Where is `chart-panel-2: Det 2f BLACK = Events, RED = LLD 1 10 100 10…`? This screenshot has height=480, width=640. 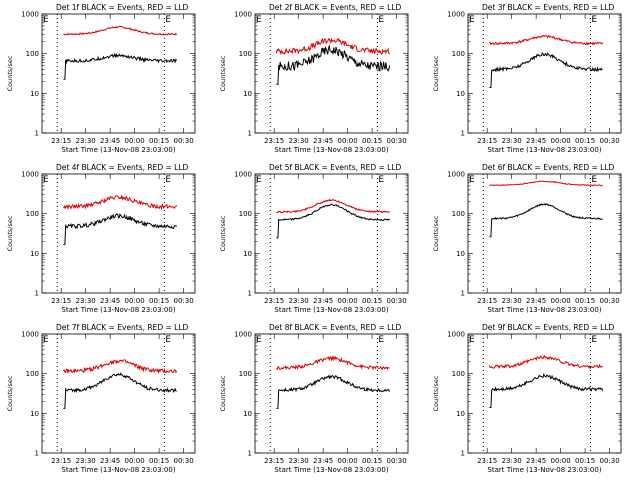
chart-panel-2: Det 2f BLACK = Events, RED = LLD 1 10 100 10… is located at coordinates (314, 78).